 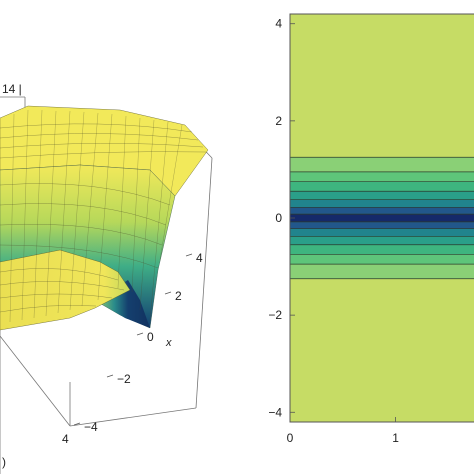 What do you see at coordinates (199, 258) in the screenshot?
I see `surface-x-tick: 4` at bounding box center [199, 258].